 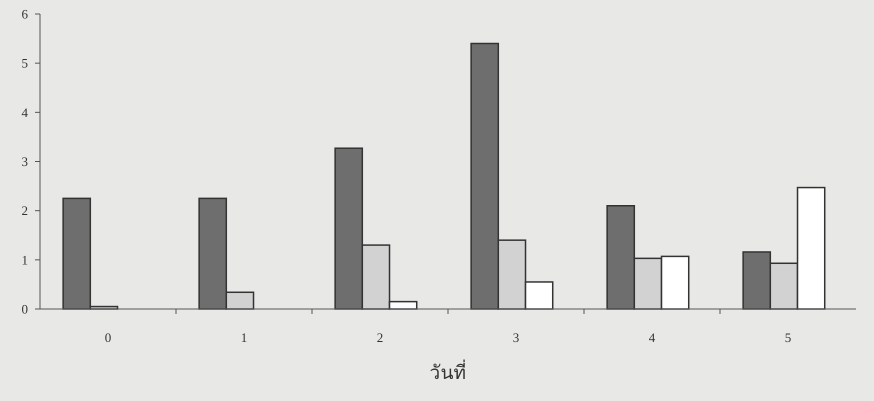 I want to click on x-axis-title: วันที่, so click(x=448, y=371).